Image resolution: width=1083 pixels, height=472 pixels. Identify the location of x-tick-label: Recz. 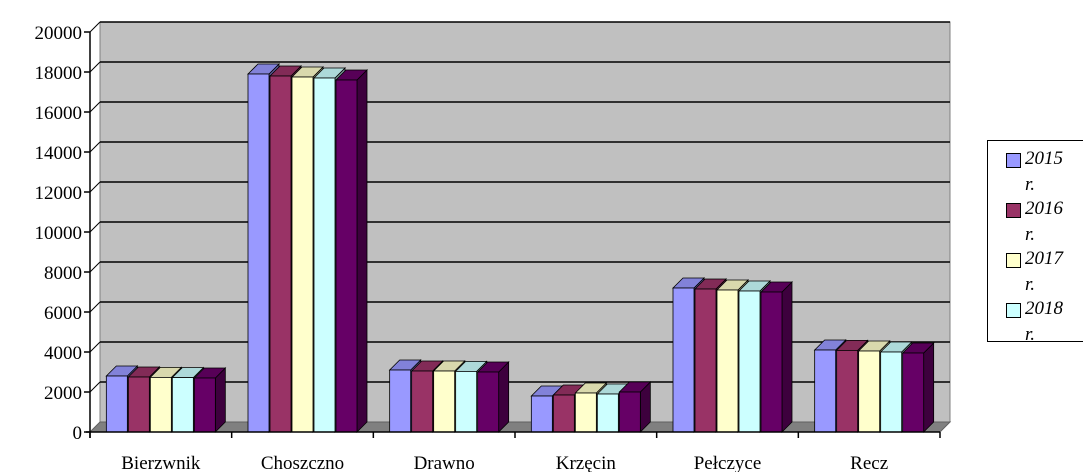
(869, 462).